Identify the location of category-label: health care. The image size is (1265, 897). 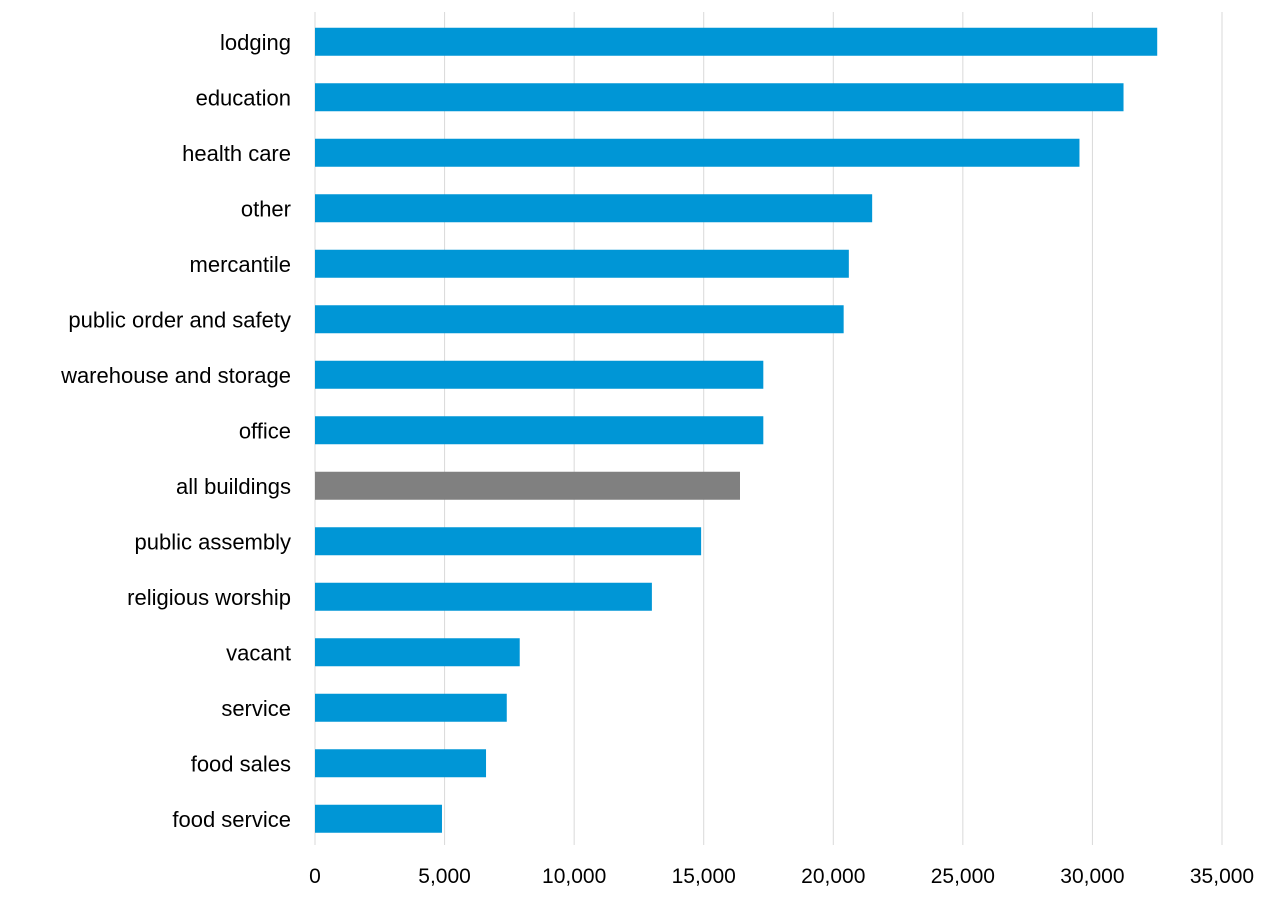
(236, 153).